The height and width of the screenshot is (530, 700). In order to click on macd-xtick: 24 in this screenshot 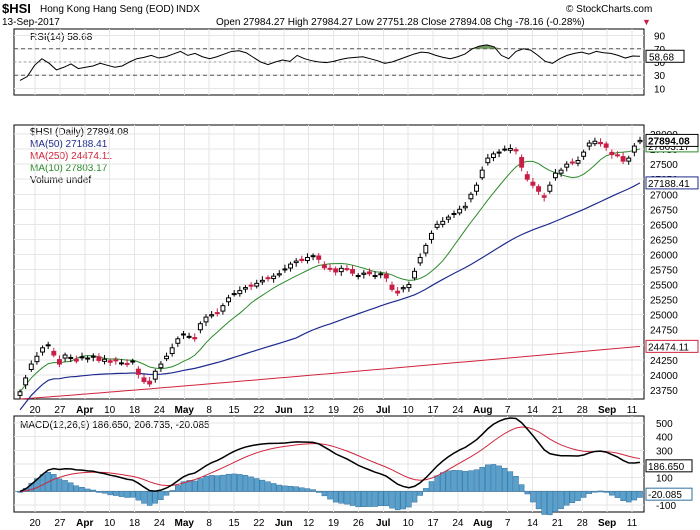, I will do `click(160, 523)`.